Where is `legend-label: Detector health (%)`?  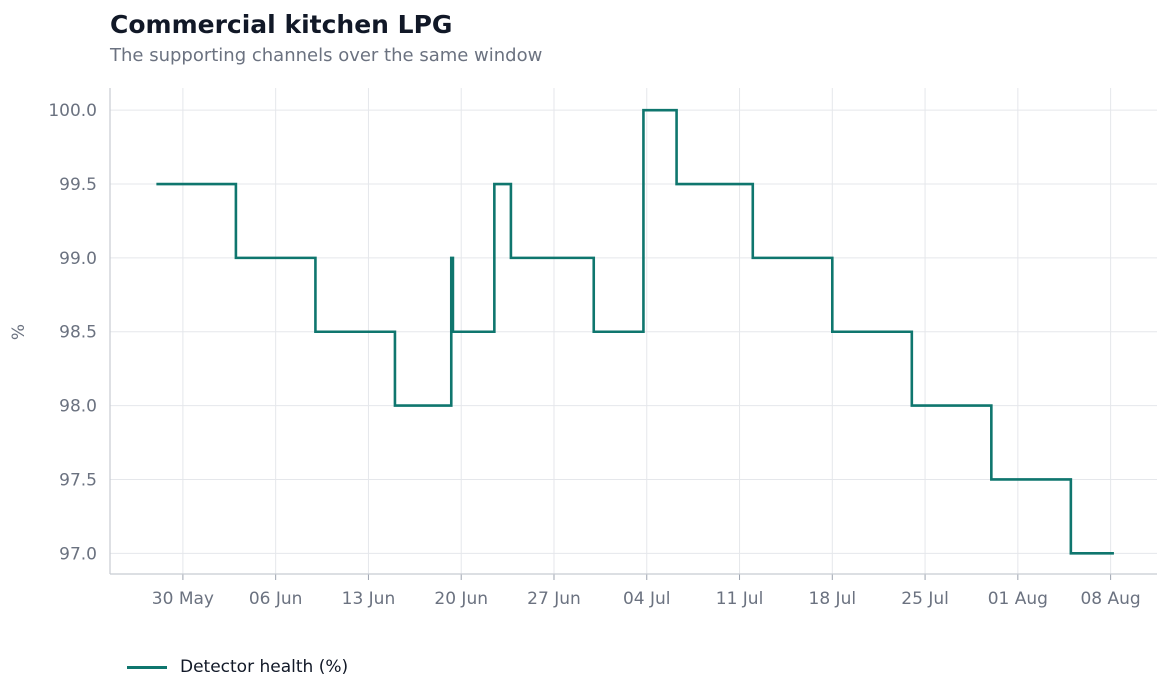 legend-label: Detector health (%) is located at coordinates (264, 667).